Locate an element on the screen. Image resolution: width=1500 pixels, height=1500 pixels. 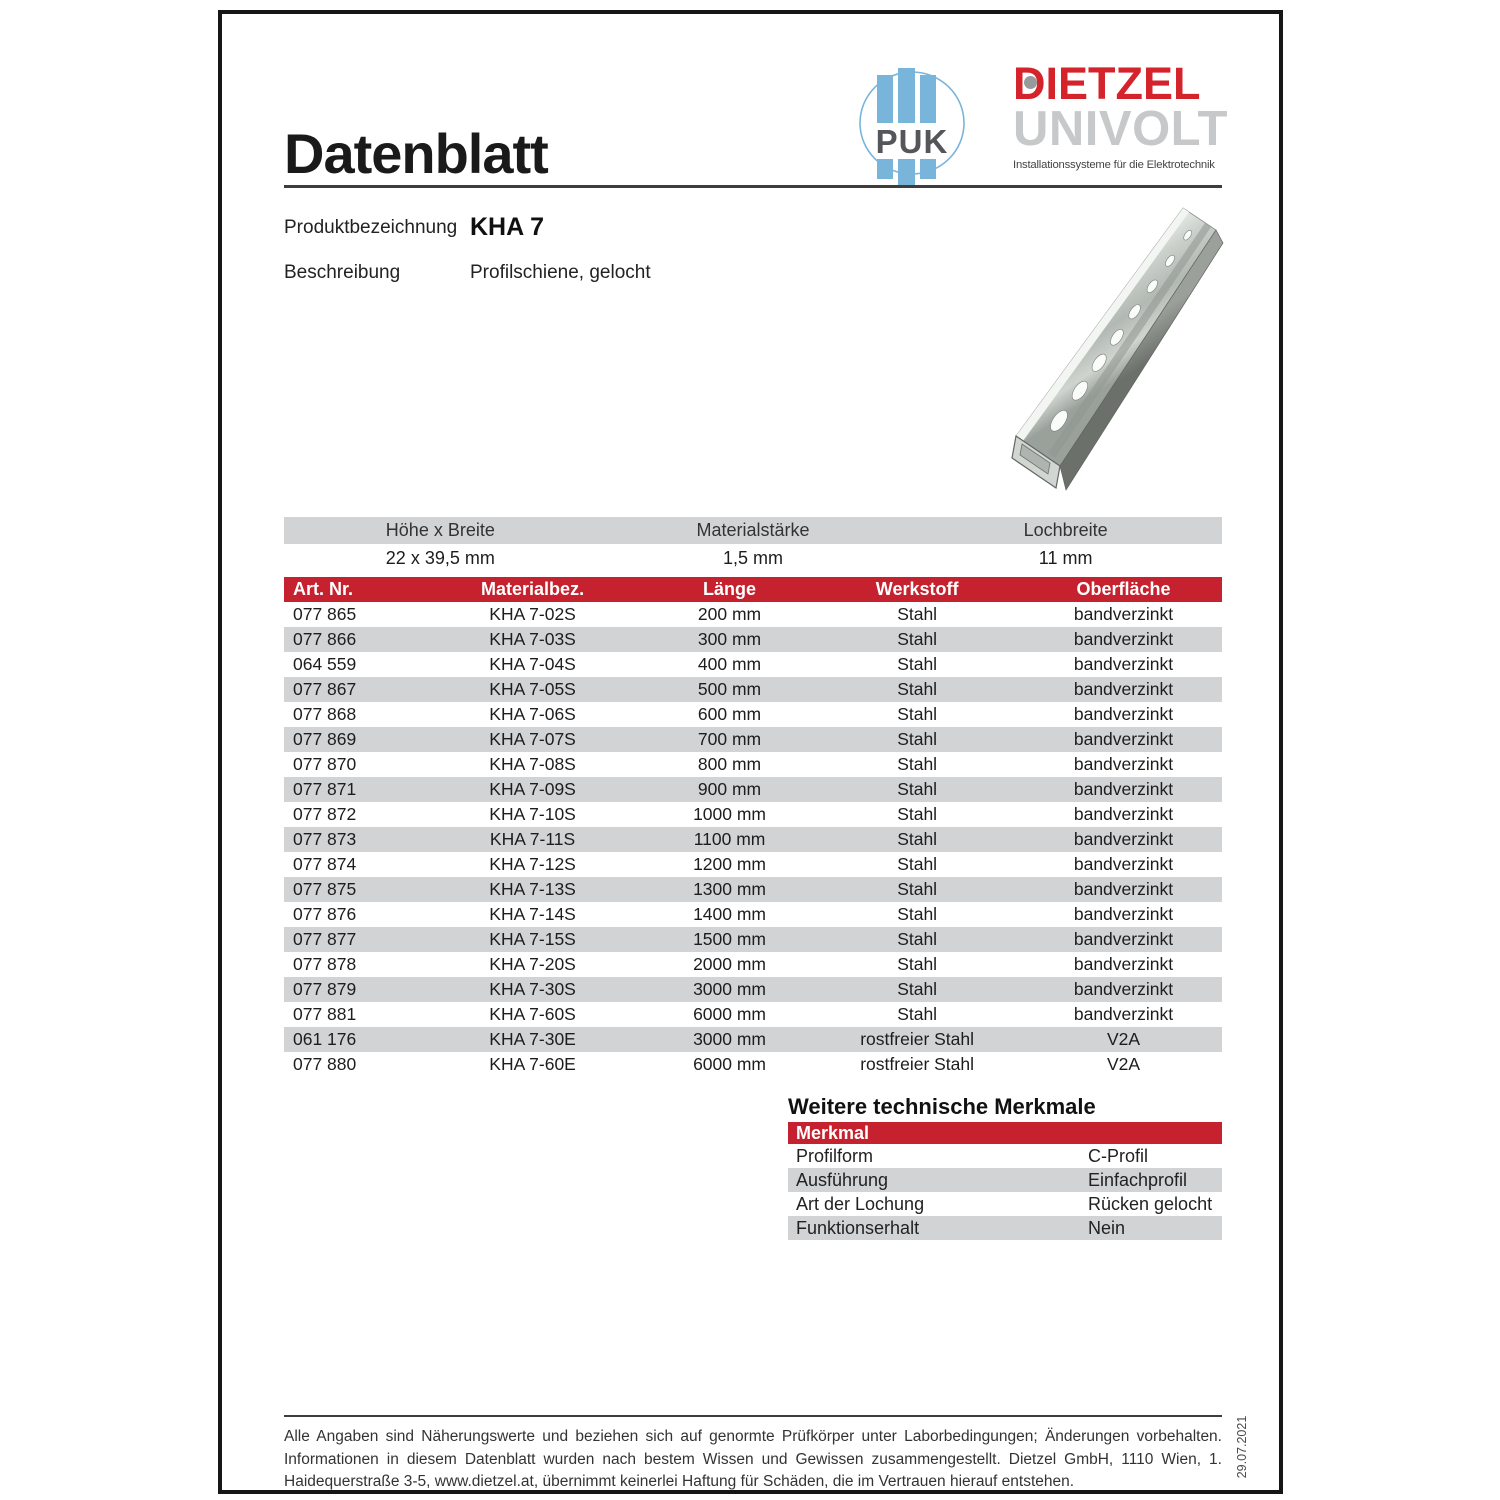
cell-artnr: 077 875 is located at coordinates (325, 889).